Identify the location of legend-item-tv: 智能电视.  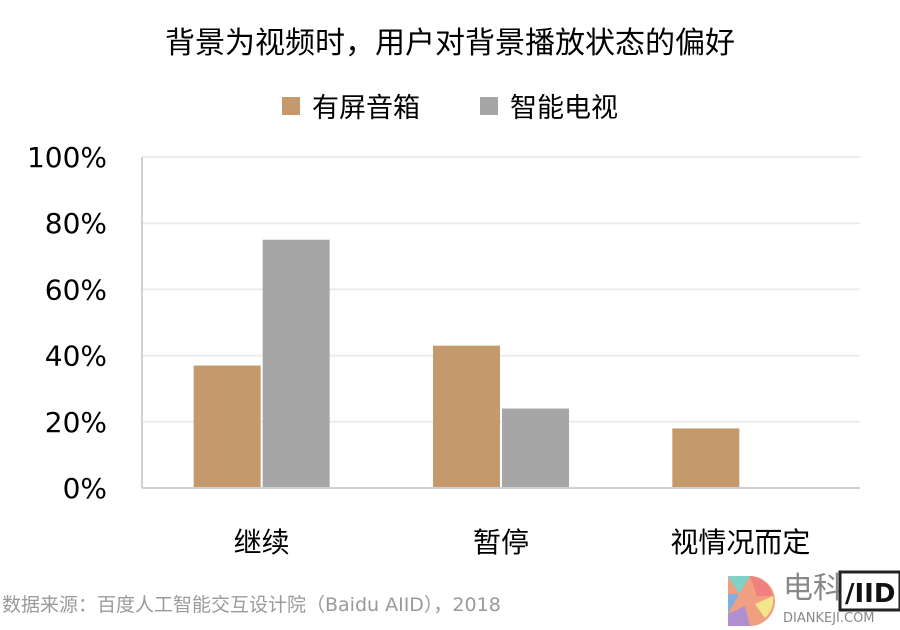
(549, 105).